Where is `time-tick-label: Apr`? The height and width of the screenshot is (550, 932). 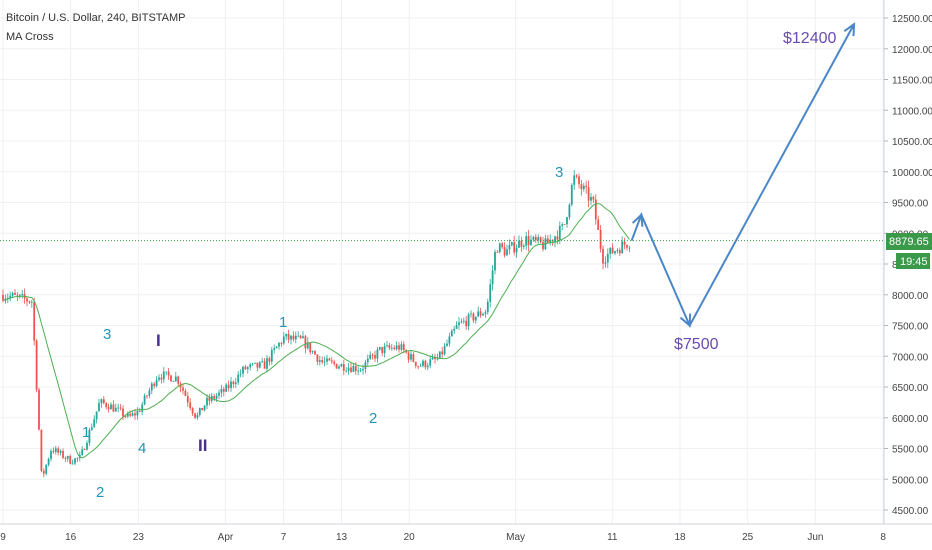 time-tick-label: Apr is located at coordinates (226, 537).